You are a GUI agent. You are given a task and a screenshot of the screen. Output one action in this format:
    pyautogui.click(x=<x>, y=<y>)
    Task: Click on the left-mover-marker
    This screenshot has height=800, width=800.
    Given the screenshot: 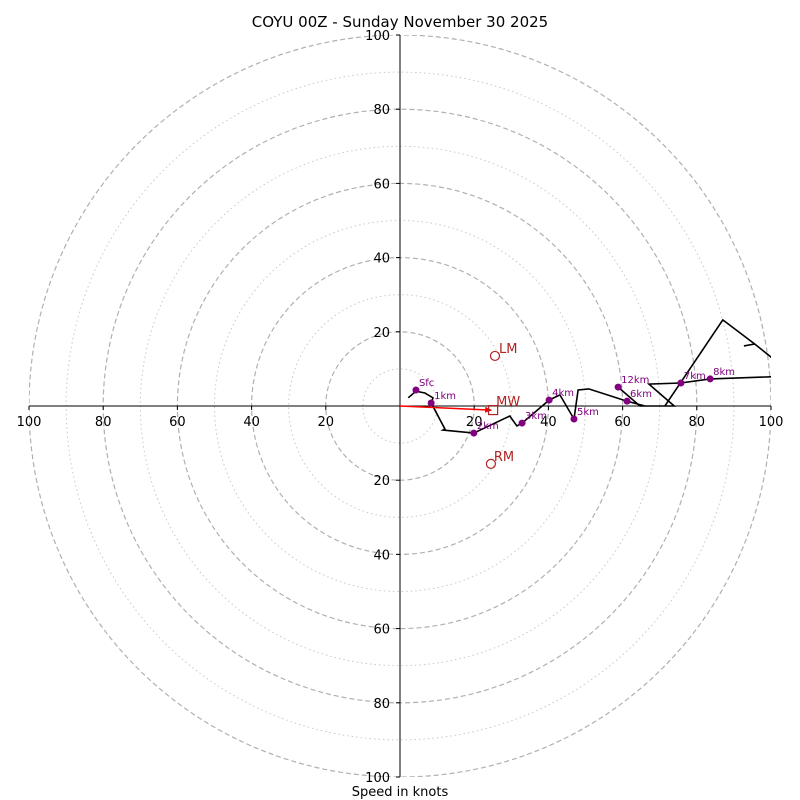 What is the action you would take?
    pyautogui.click(x=495, y=356)
    